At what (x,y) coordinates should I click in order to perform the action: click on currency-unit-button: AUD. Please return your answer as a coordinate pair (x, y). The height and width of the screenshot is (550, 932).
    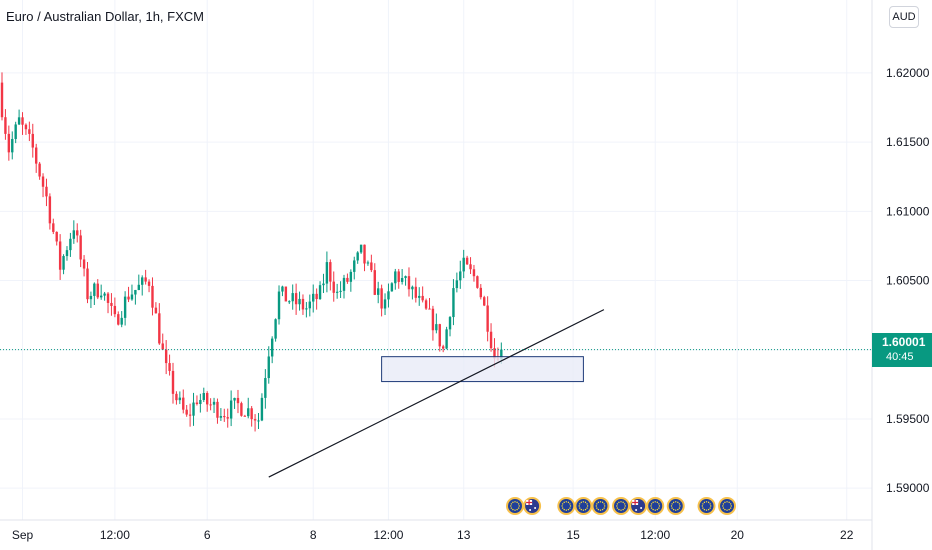
    Looking at the image, I should click on (904, 17).